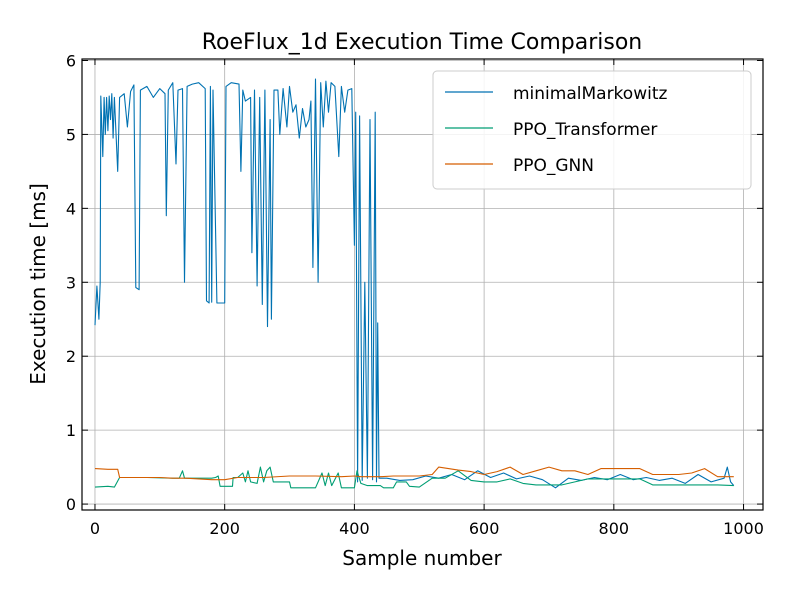 The height and width of the screenshot is (600, 800). Describe the element at coordinates (354, 528) in the screenshot. I see `x-tick-label: 400` at that location.